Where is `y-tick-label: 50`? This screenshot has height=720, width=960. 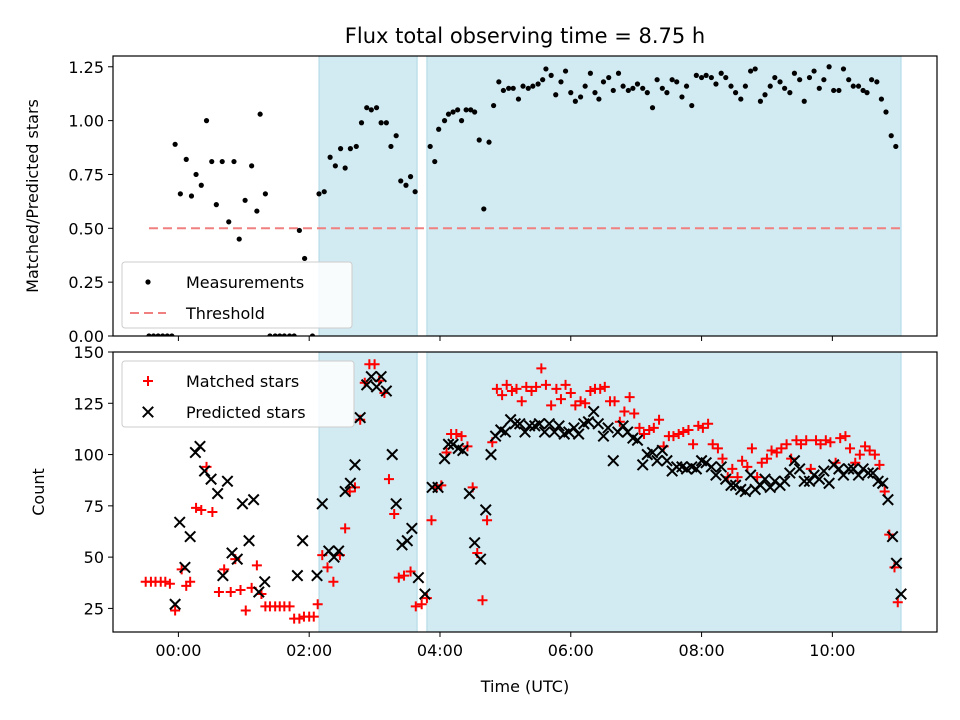
y-tick-label: 50 is located at coordinates (94, 557).